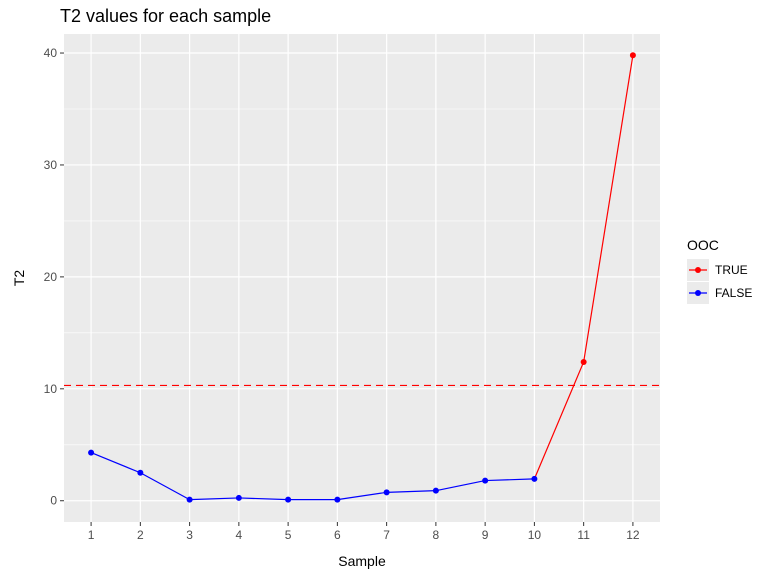 Image resolution: width=772 pixels, height=574 pixels. I want to click on legend: OOC TRUE FALSE, so click(719, 270).